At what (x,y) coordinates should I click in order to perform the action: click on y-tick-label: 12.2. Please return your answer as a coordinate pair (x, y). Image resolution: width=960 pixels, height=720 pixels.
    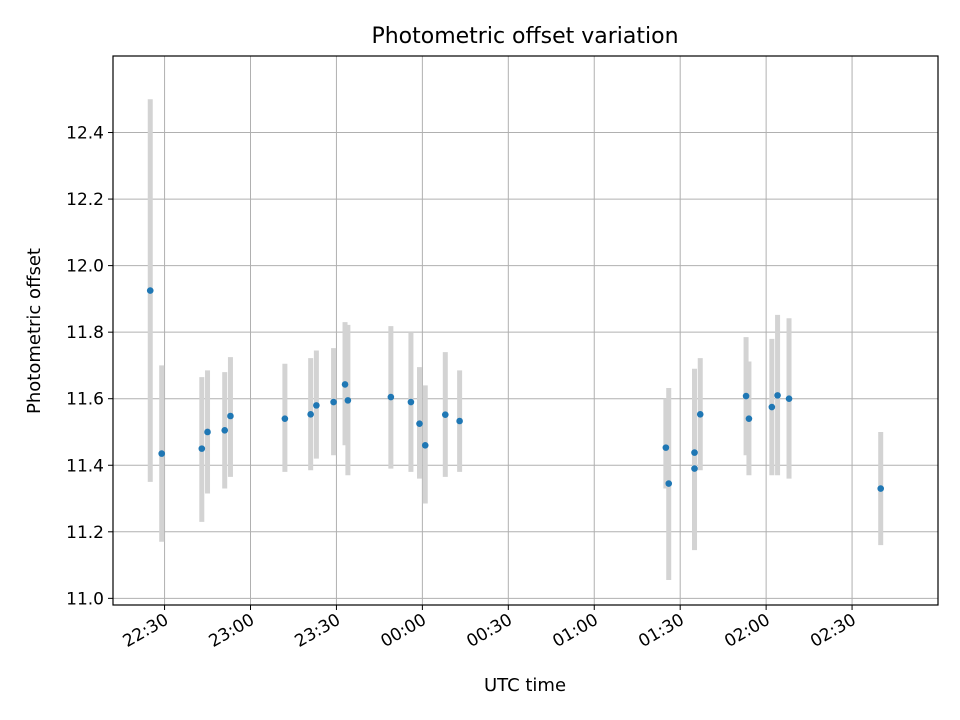
    Looking at the image, I should click on (85, 200).